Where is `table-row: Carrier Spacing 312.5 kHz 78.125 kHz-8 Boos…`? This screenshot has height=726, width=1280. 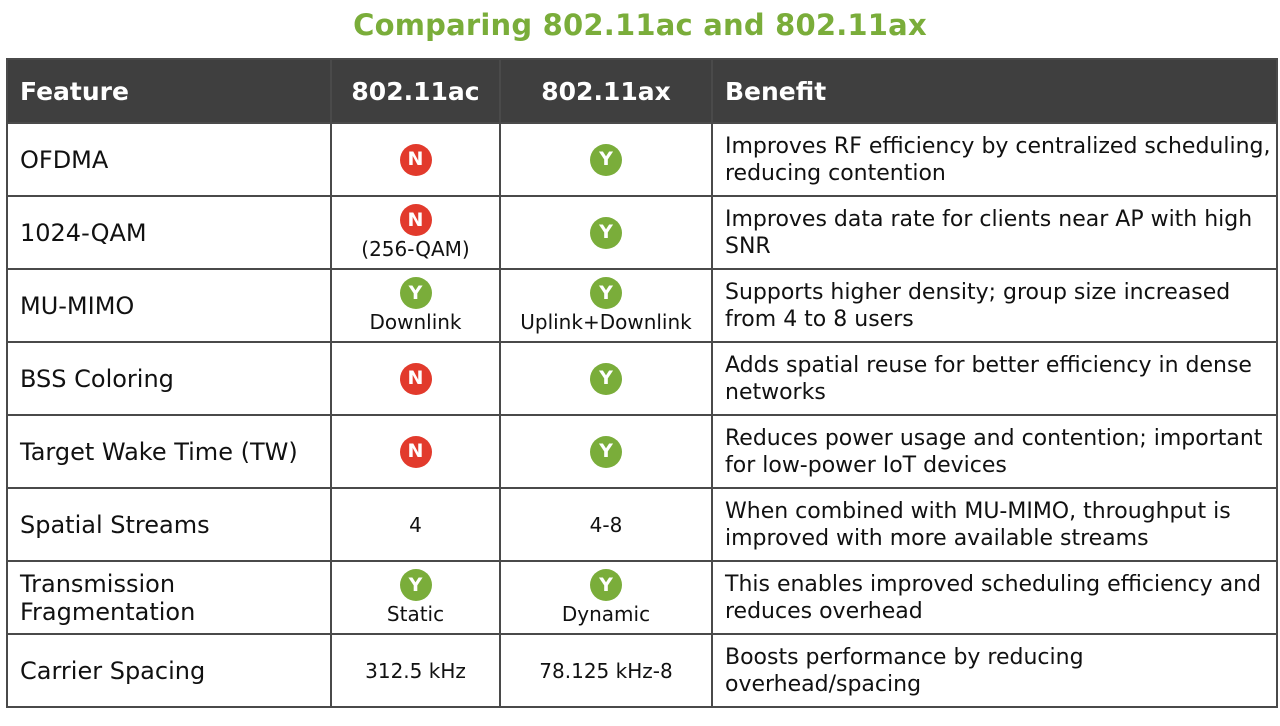 table-row: Carrier Spacing 312.5 kHz 78.125 kHz-8 Boos… is located at coordinates (642, 670).